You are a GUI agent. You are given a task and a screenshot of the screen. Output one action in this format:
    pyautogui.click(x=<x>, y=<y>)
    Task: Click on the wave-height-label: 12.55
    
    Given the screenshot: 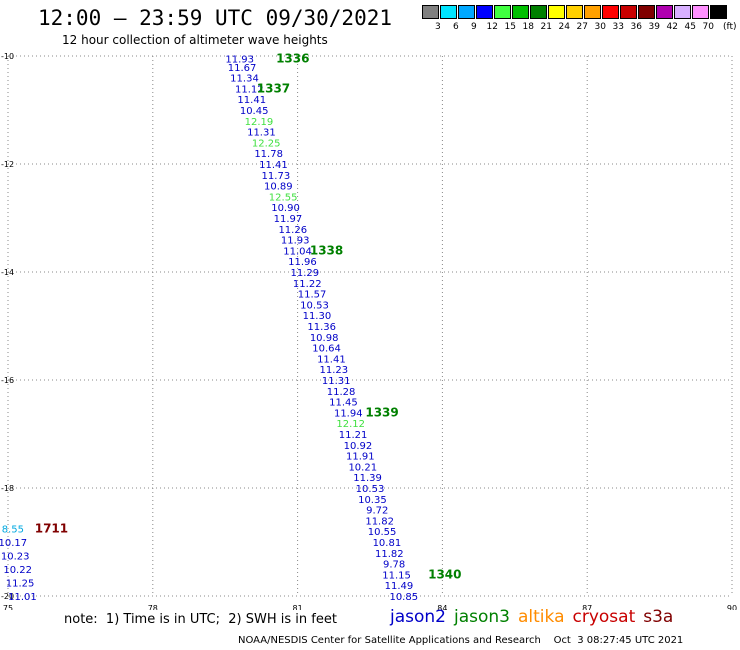 What is the action you would take?
    pyautogui.click(x=283, y=197)
    